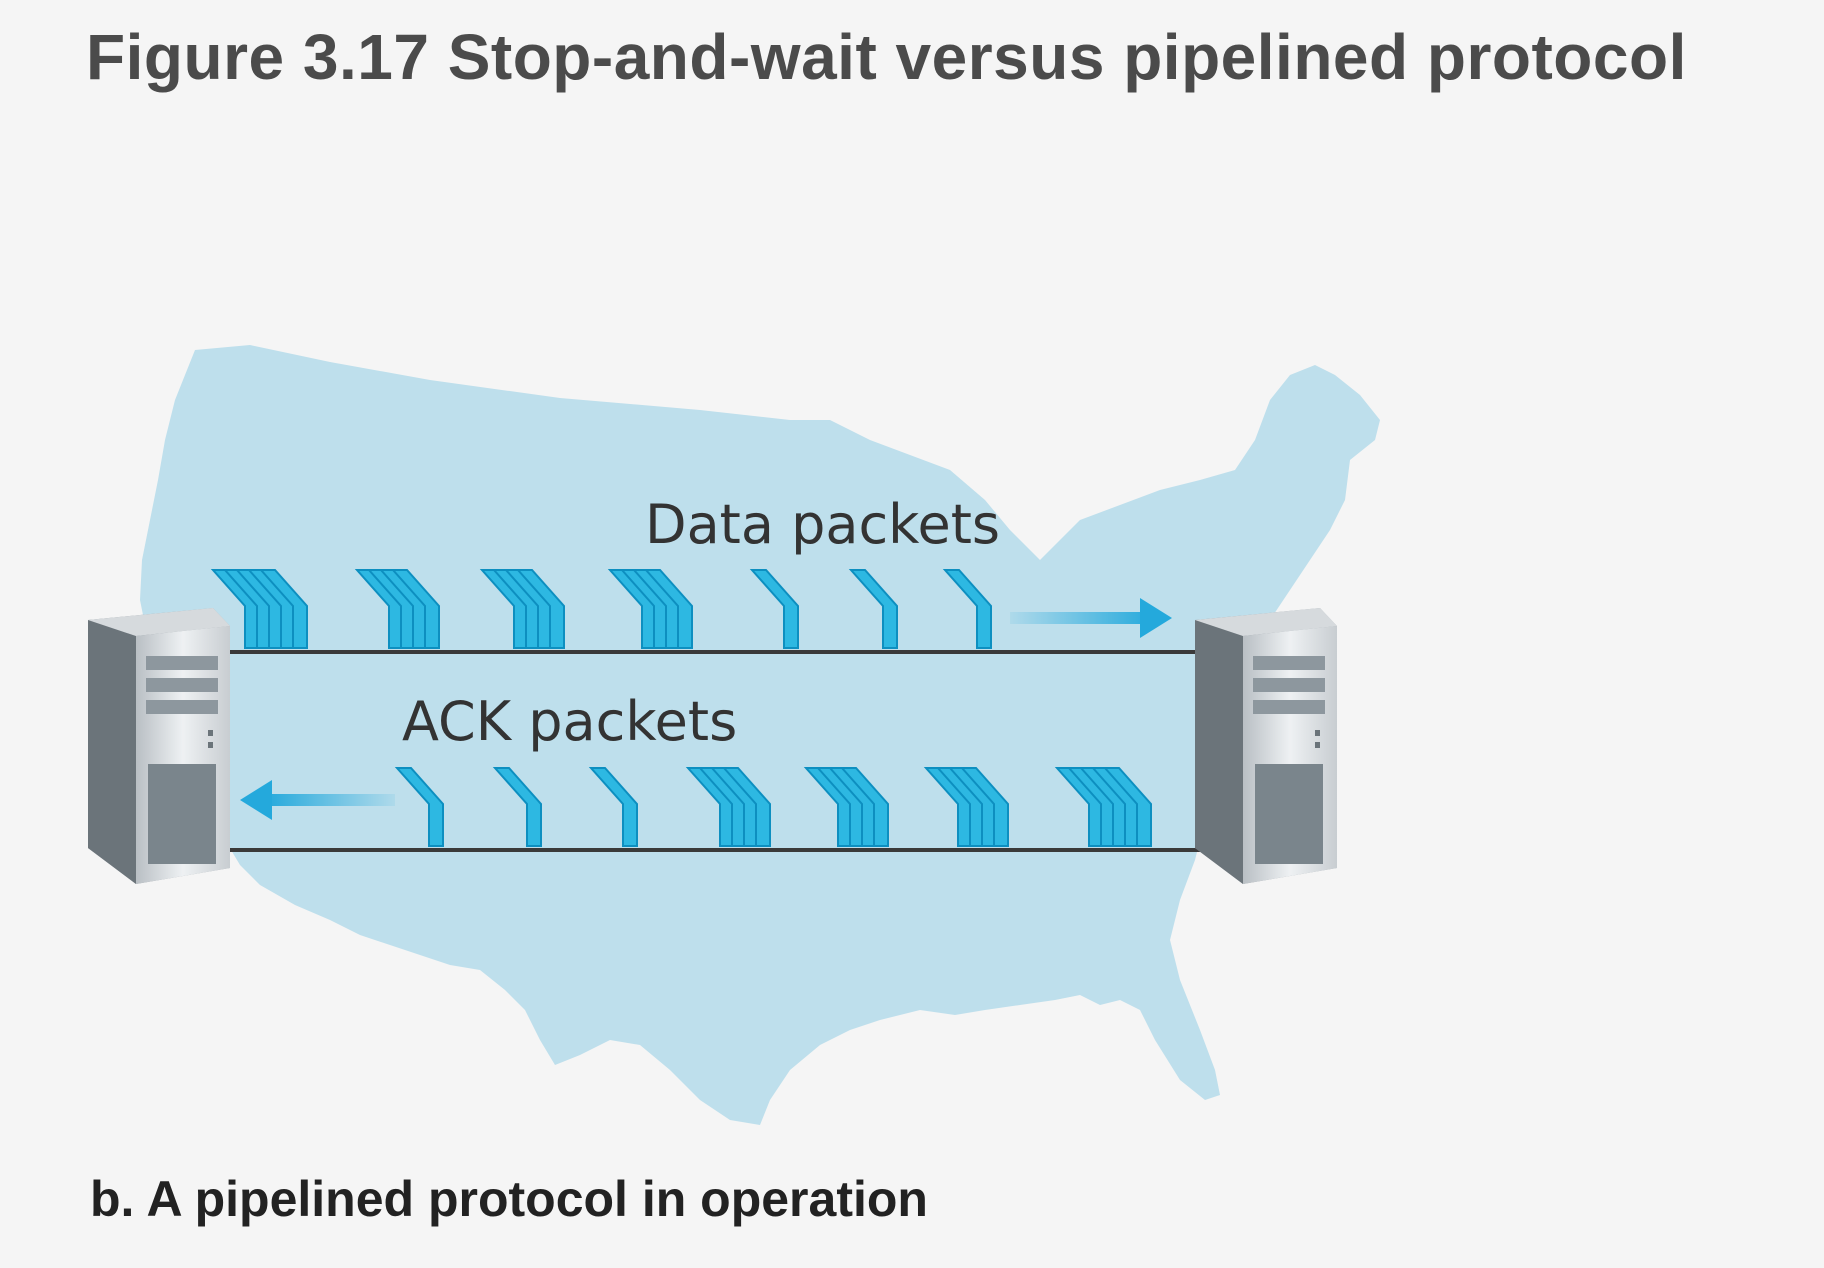 This screenshot has height=1268, width=1824. I want to click on receiver-server-icon, so click(1266, 746).